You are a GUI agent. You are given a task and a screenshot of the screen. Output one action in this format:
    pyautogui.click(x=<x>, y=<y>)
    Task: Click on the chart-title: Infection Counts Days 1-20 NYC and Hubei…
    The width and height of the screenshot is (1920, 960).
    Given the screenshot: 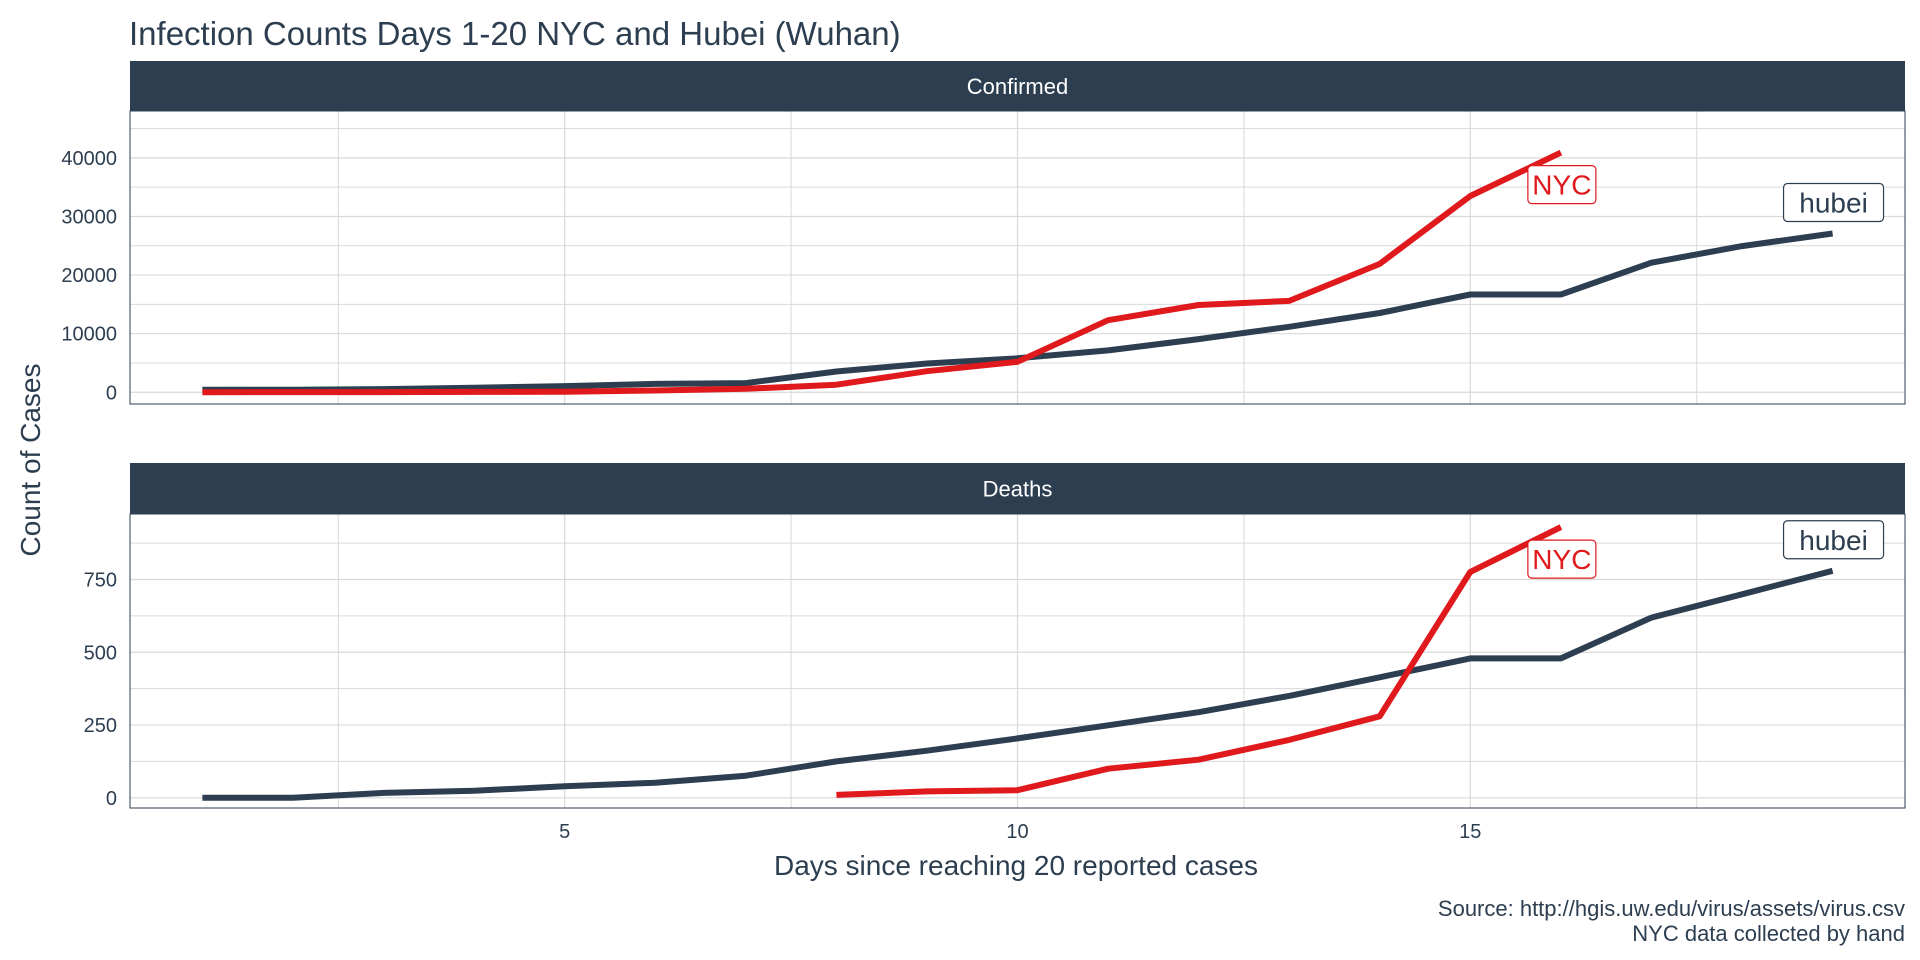 What is the action you would take?
    pyautogui.click(x=515, y=33)
    